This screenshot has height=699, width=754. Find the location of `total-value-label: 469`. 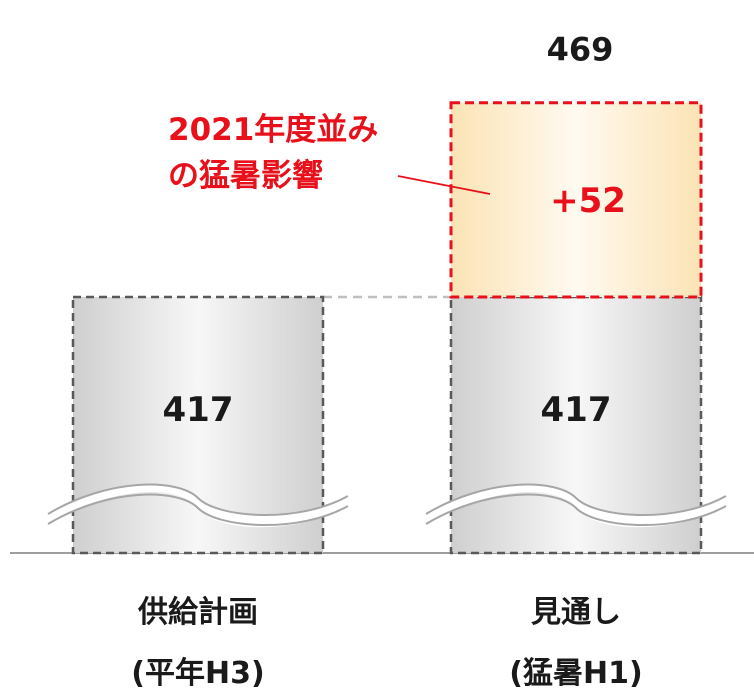

total-value-label: 469 is located at coordinates (580, 50).